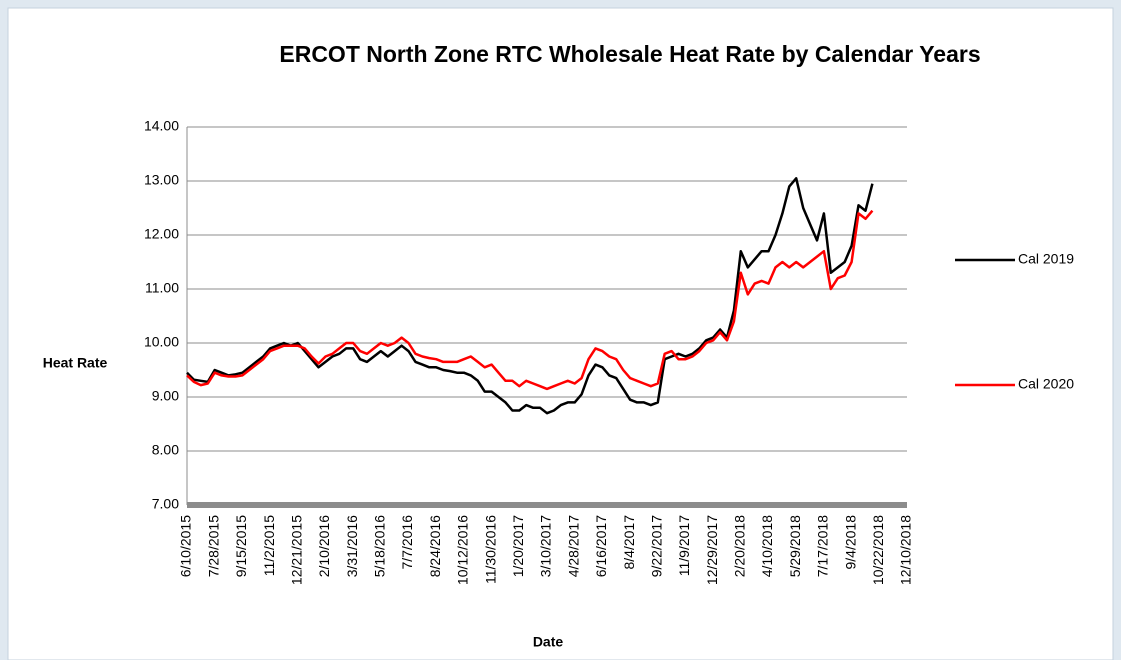 Image resolution: width=1121 pixels, height=660 pixels. What do you see at coordinates (656, 546) in the screenshot?
I see `x-tick-label: 9/22/2017` at bounding box center [656, 546].